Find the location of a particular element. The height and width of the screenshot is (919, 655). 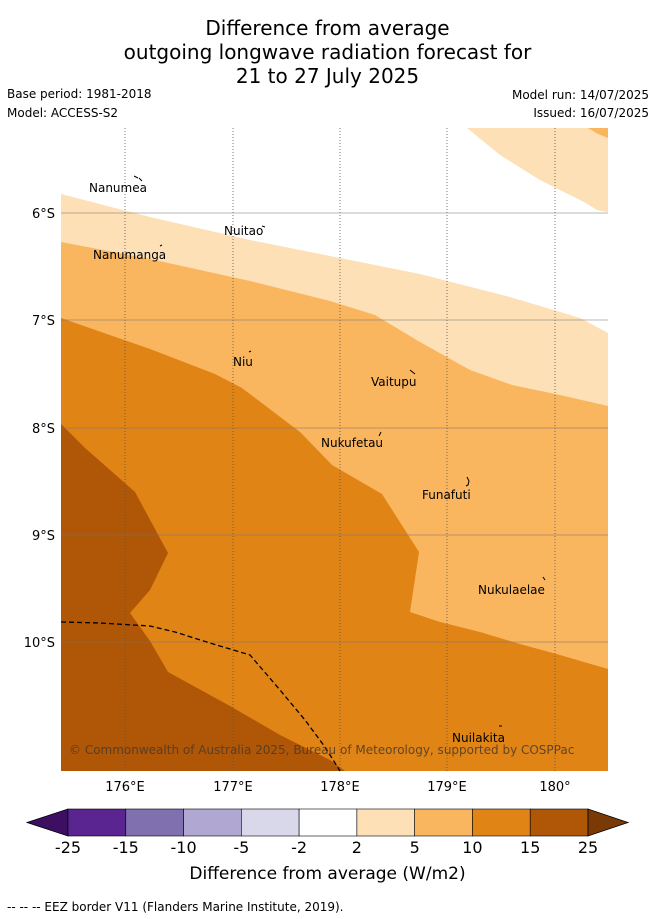

colorbar-tick-label: 5 is located at coordinates (415, 847).